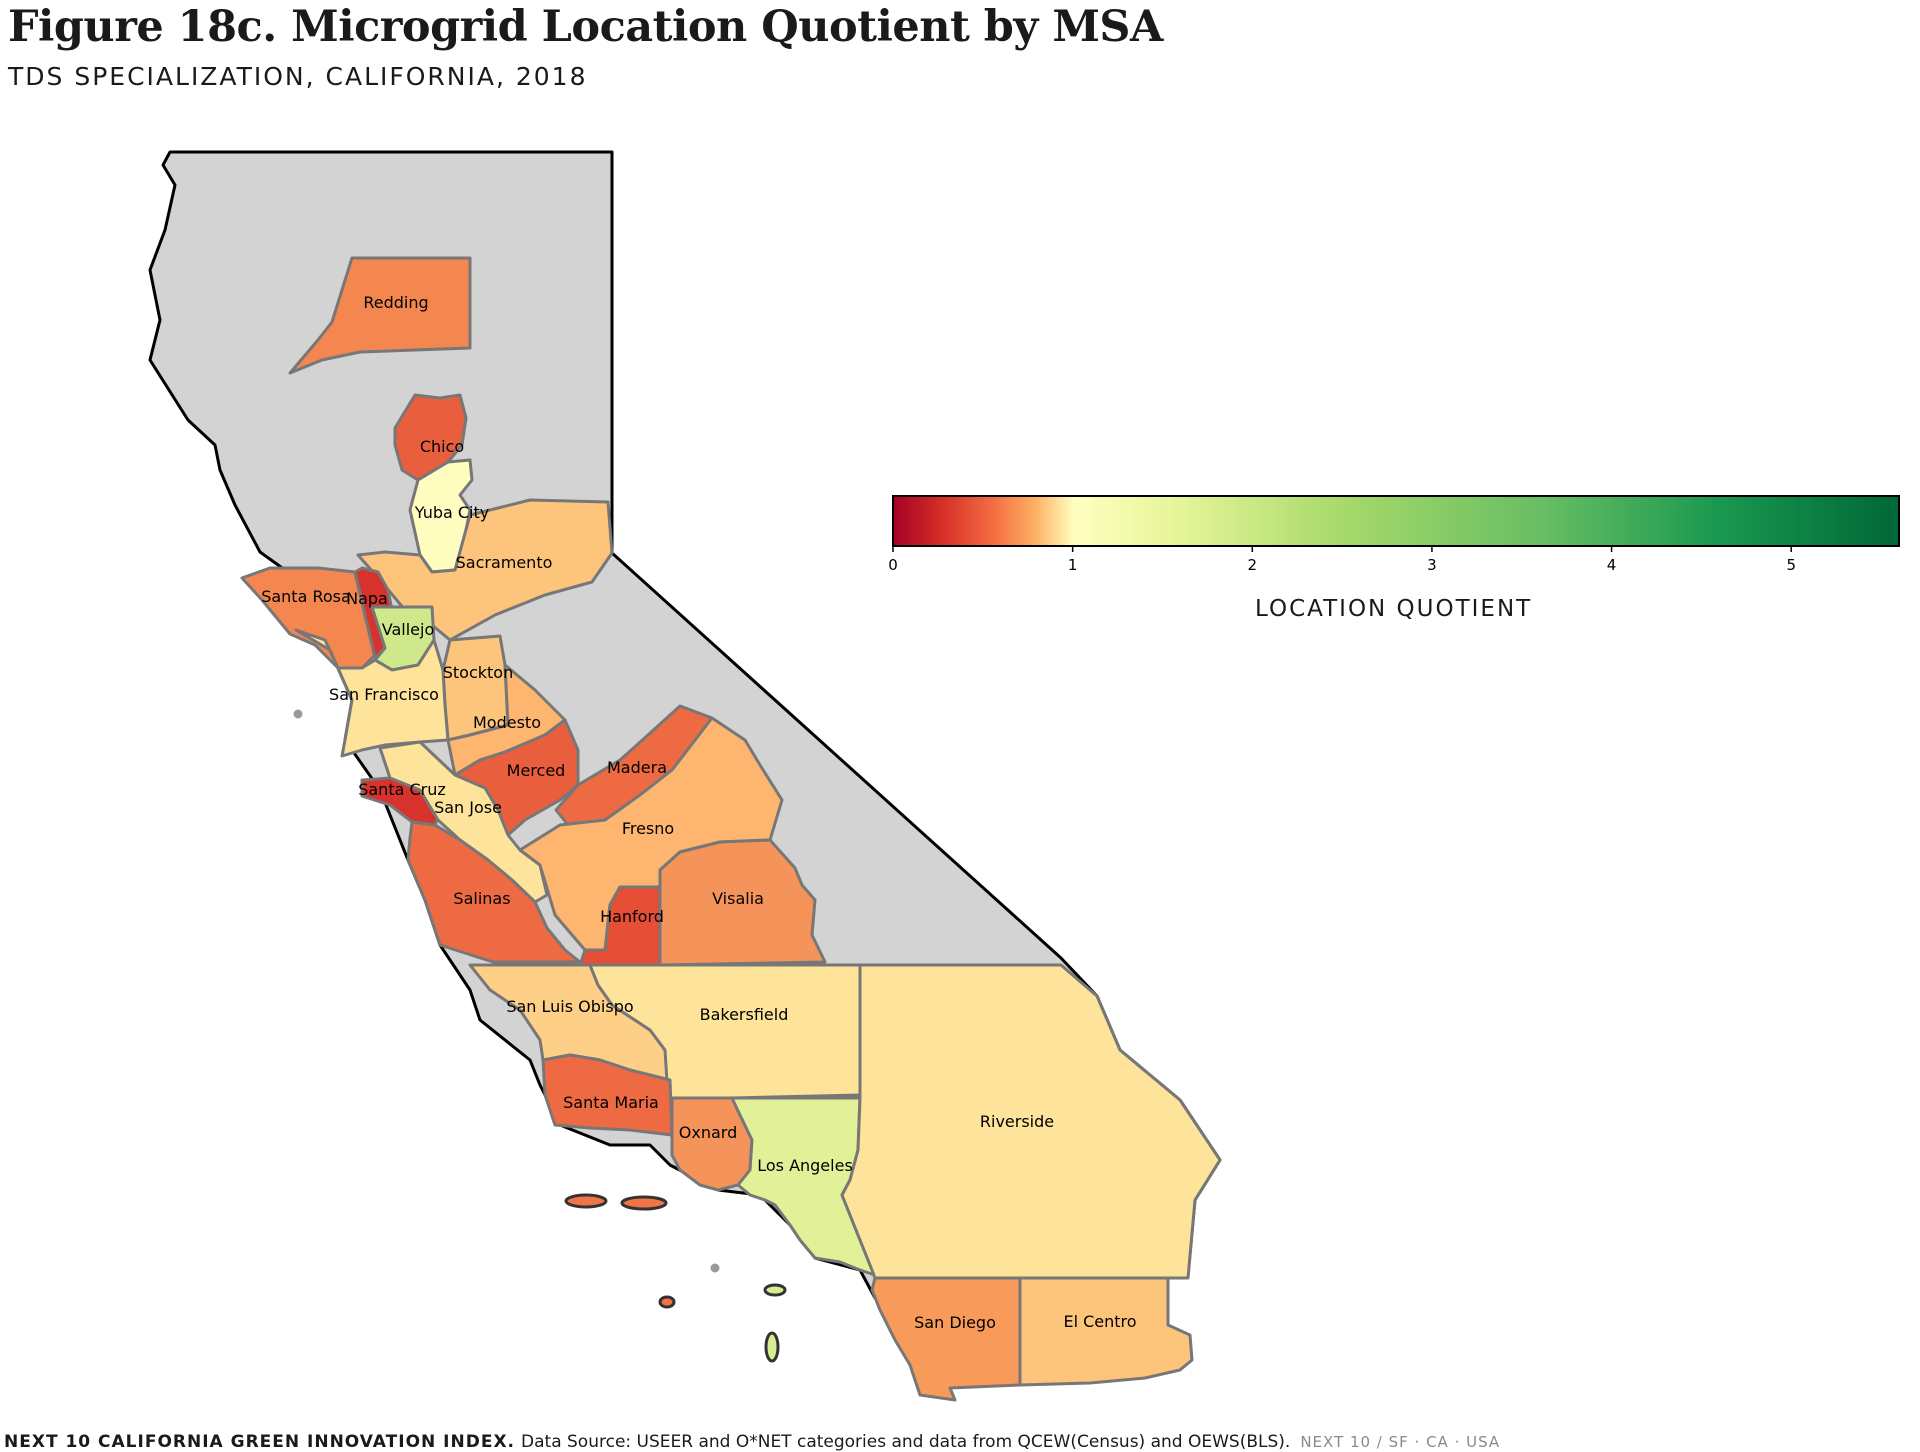 The width and height of the screenshot is (1920, 1452). Describe the element at coordinates (451, 512) in the screenshot. I see `label-yuba-city: Yuba City` at that location.